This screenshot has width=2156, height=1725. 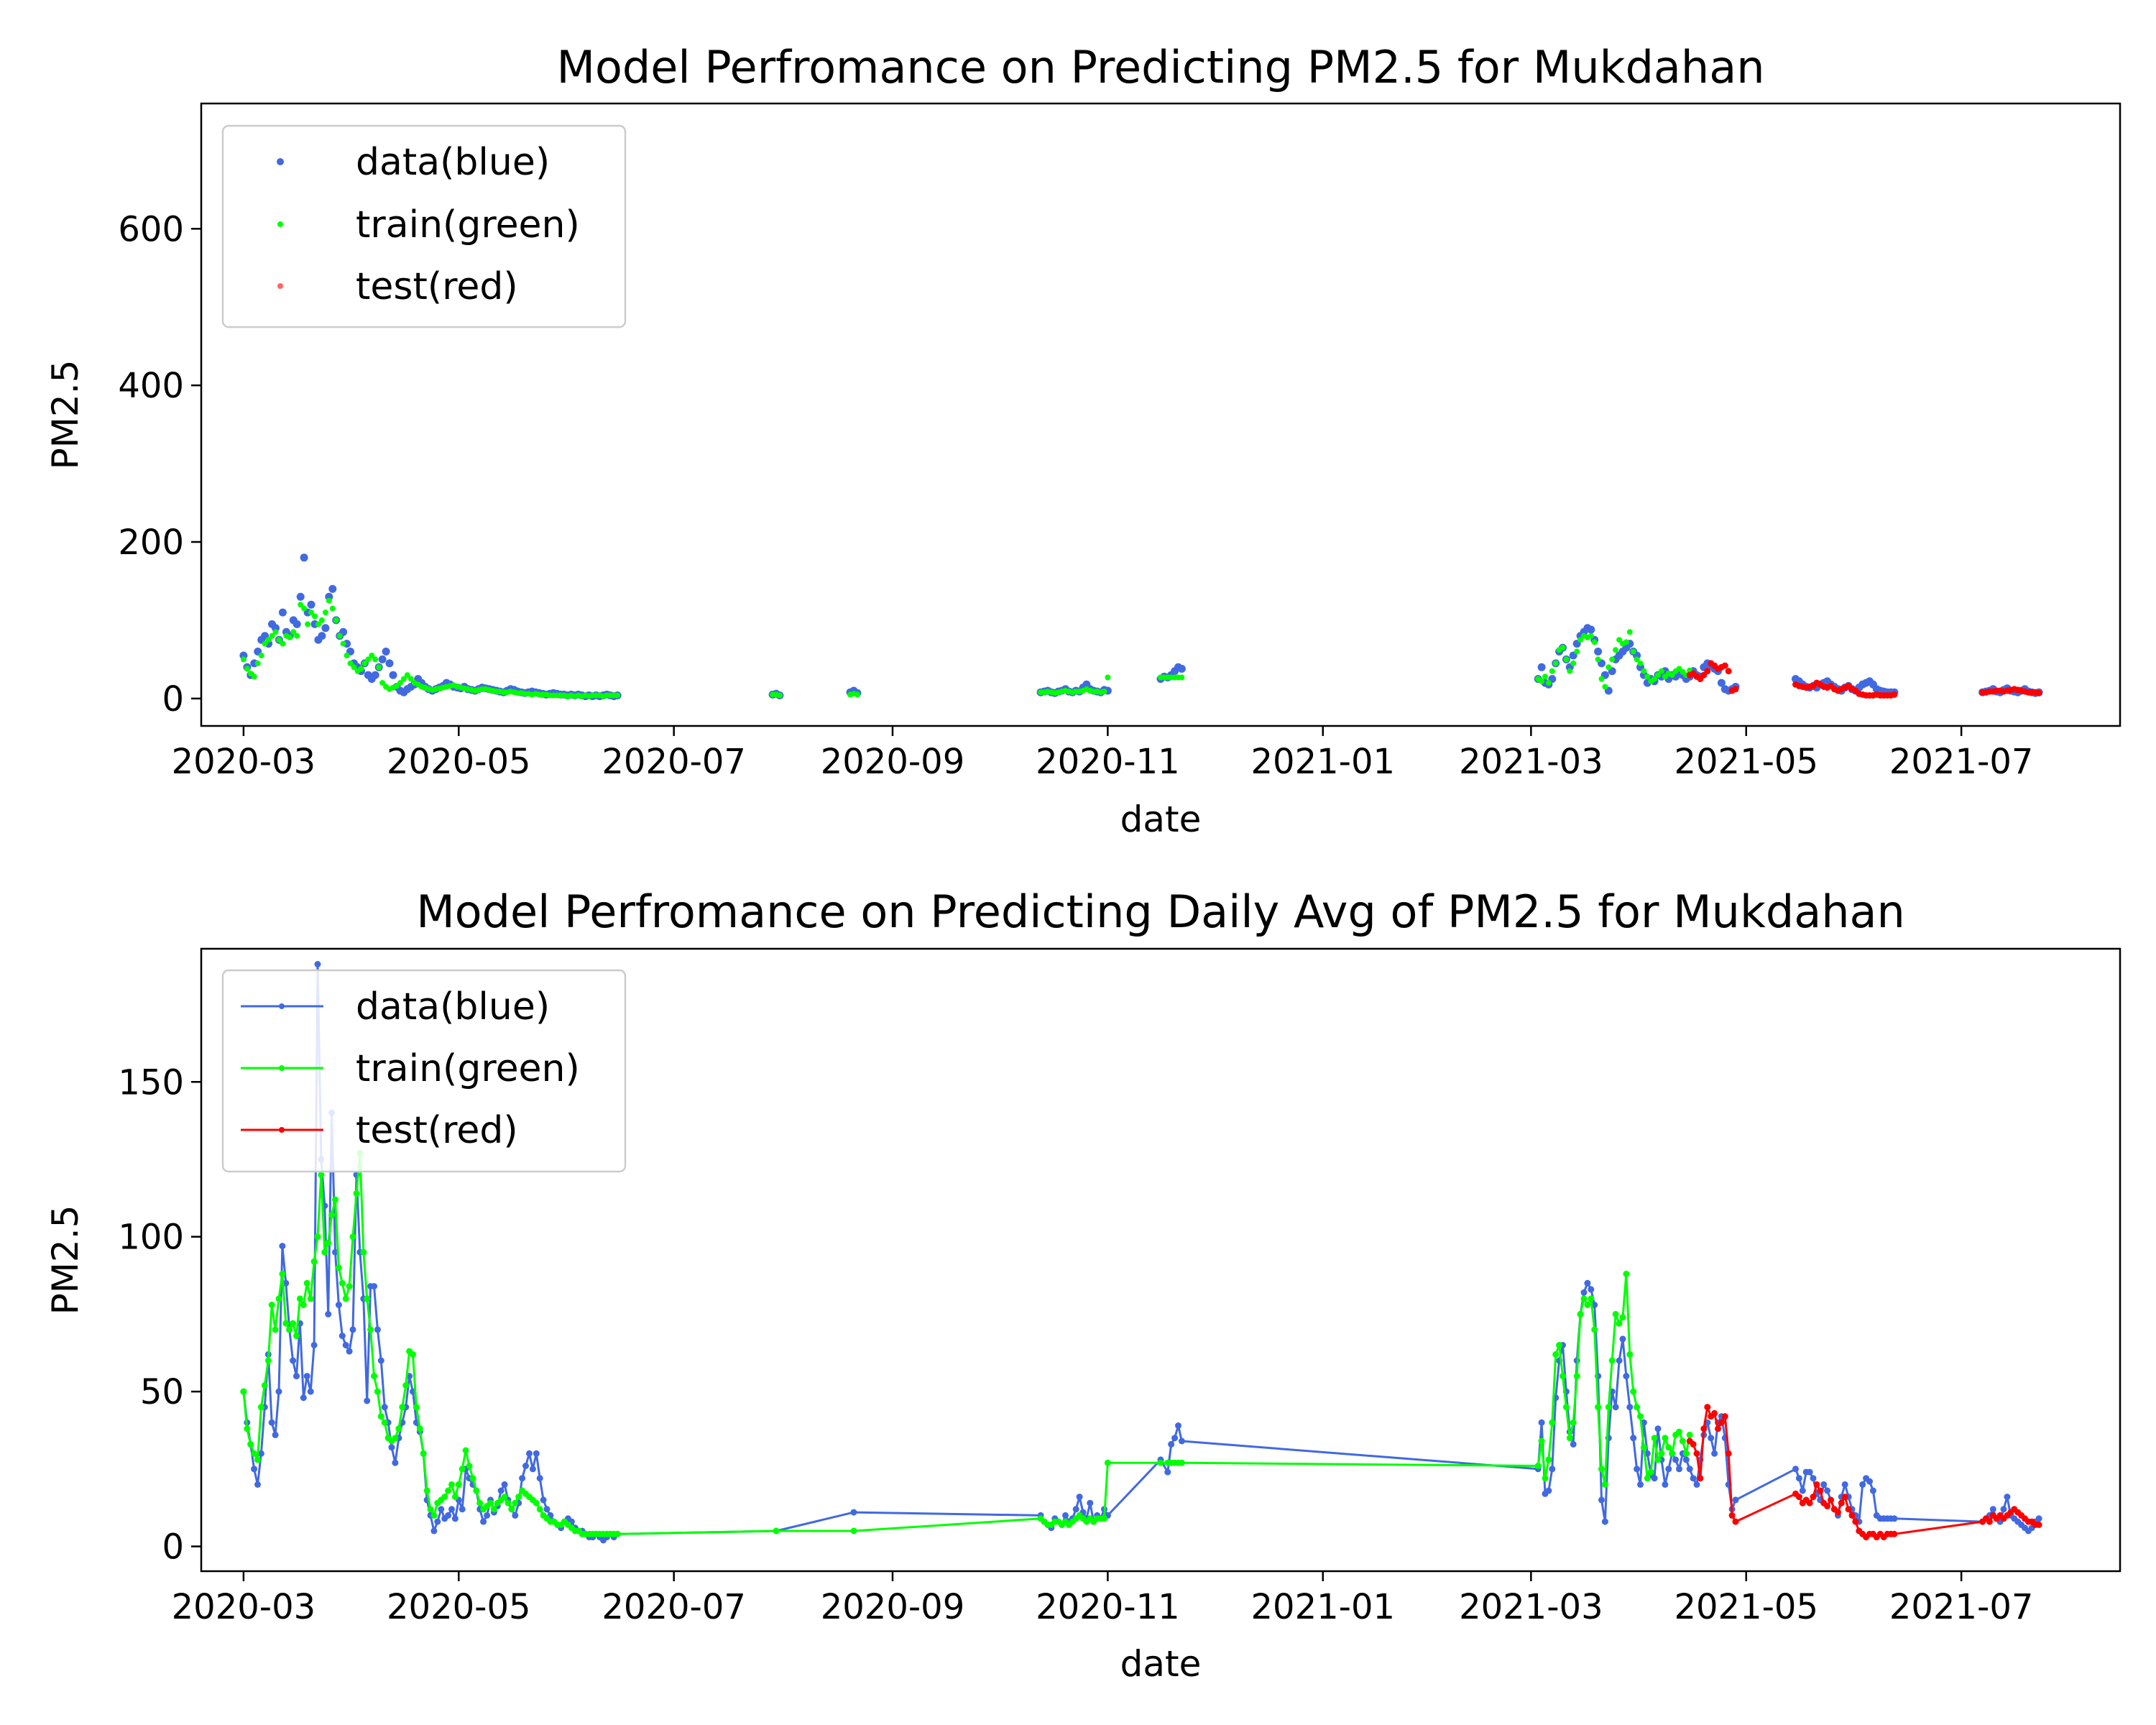 I want to click on top-x-tick-label: 2020-05, so click(x=459, y=762).